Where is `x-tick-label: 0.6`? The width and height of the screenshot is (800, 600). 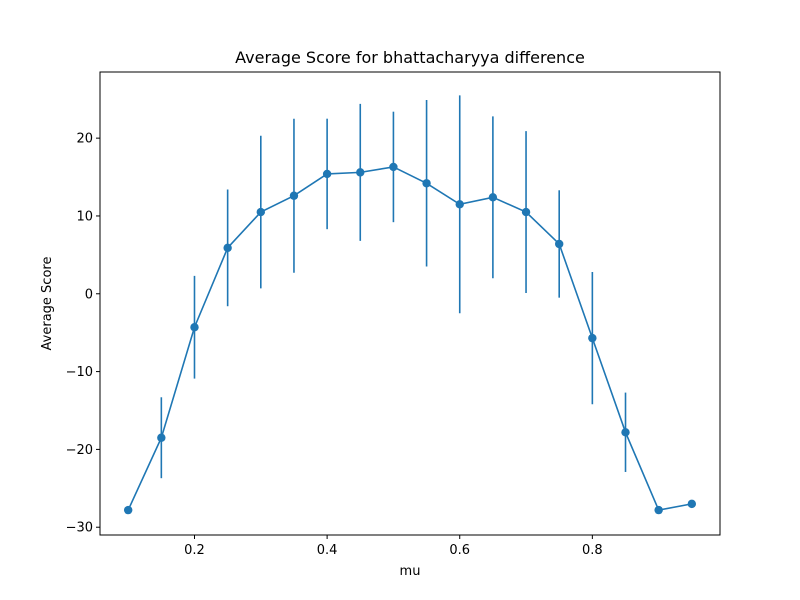 x-tick-label: 0.6 is located at coordinates (459, 550).